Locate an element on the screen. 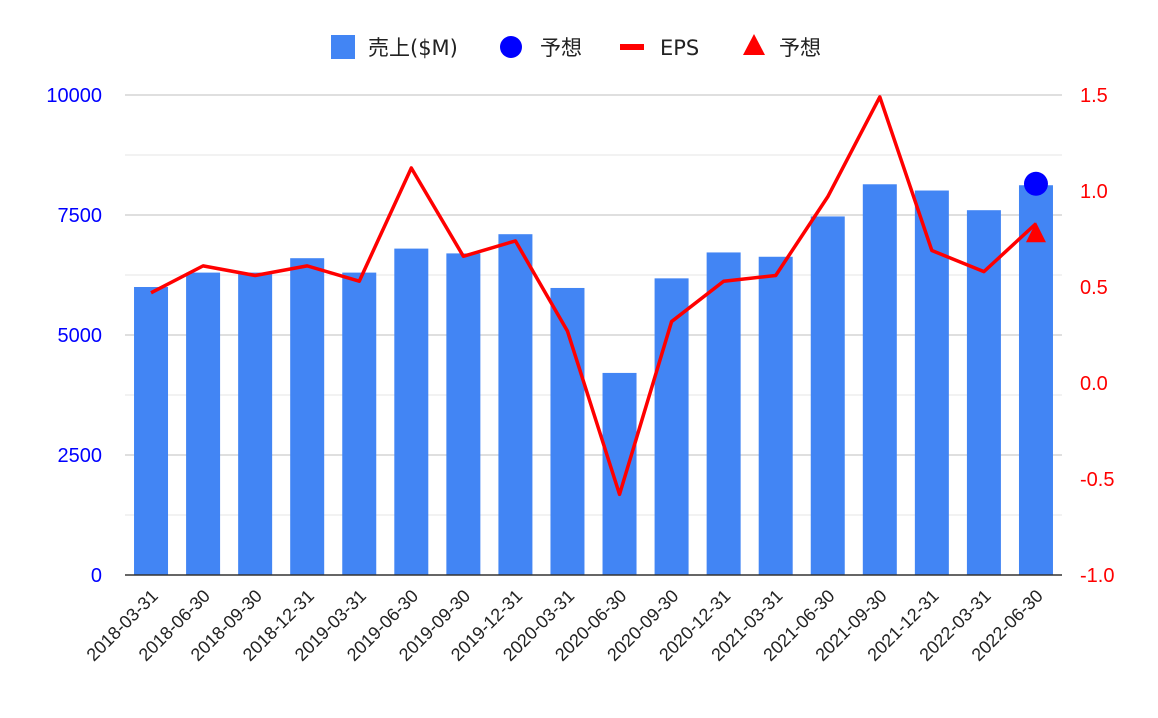 The image size is (1158, 718). legend-label-eps: EPS is located at coordinates (679, 48).